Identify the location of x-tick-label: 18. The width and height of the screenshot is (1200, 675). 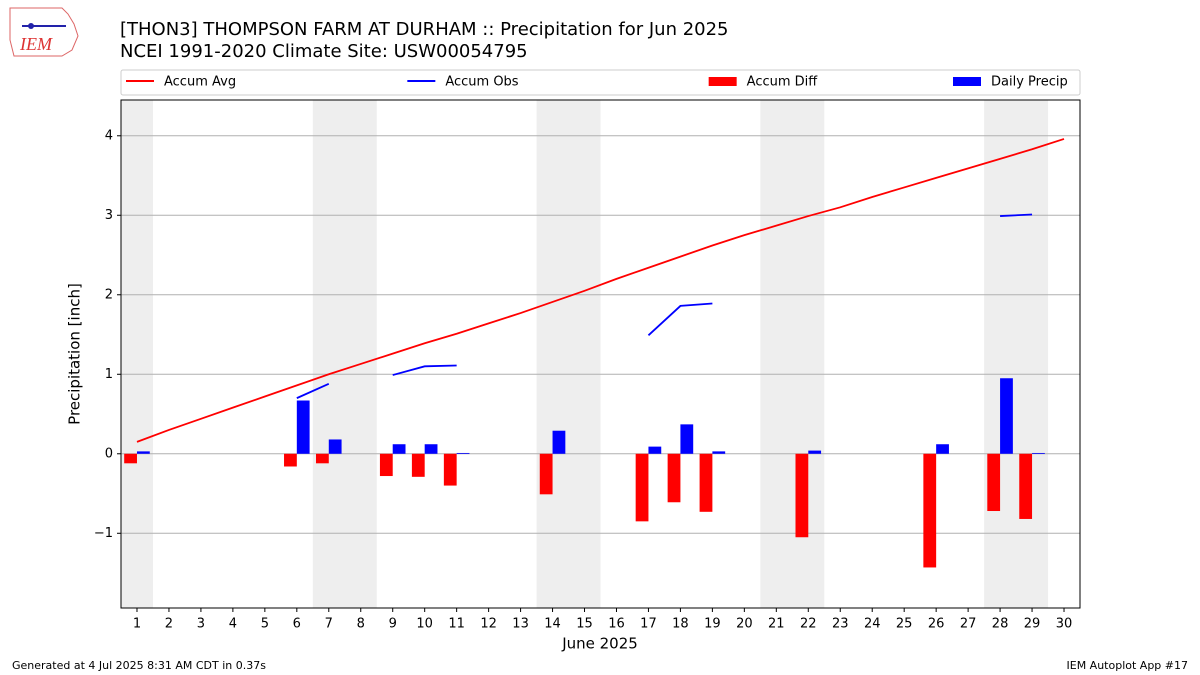
(680, 624).